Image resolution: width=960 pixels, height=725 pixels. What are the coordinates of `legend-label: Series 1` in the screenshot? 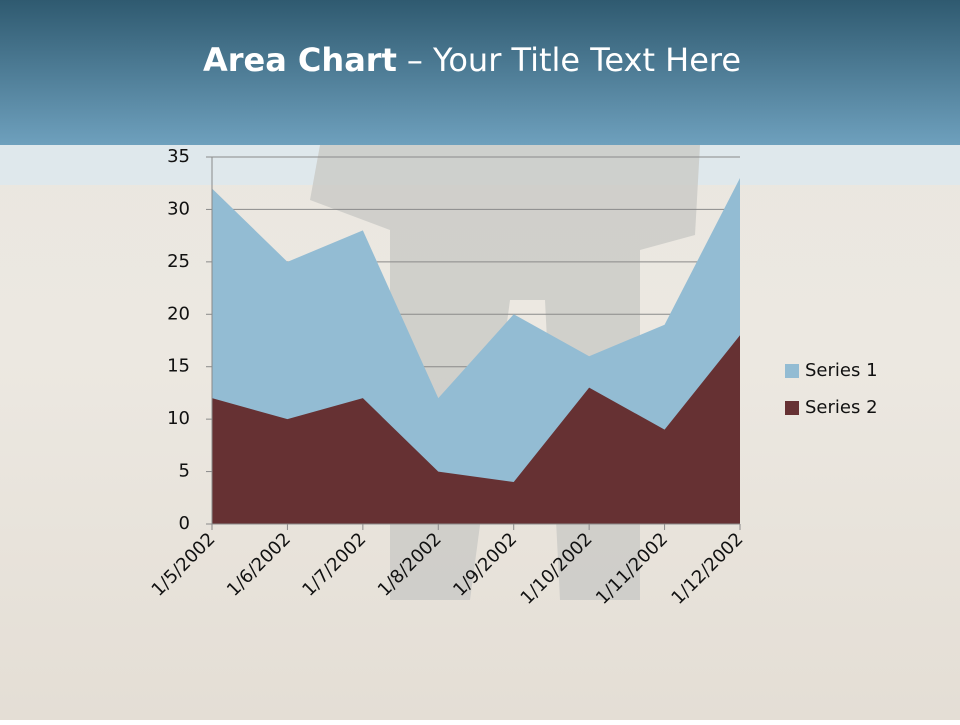 It's located at (841, 370).